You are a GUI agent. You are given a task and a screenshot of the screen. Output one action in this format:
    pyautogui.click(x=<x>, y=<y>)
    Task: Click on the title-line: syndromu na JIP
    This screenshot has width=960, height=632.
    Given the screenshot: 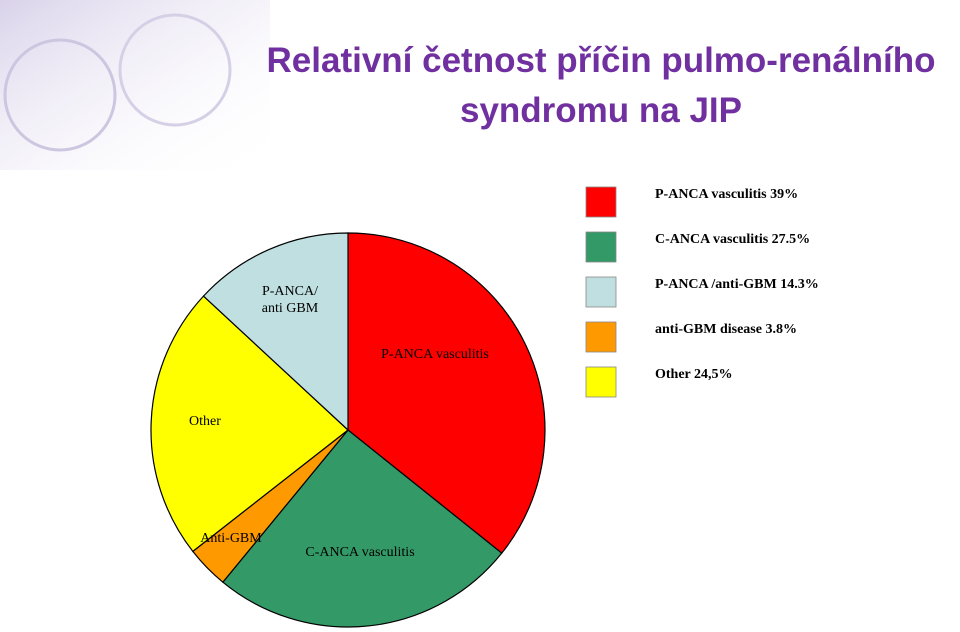 What is the action you would take?
    pyautogui.click(x=601, y=110)
    